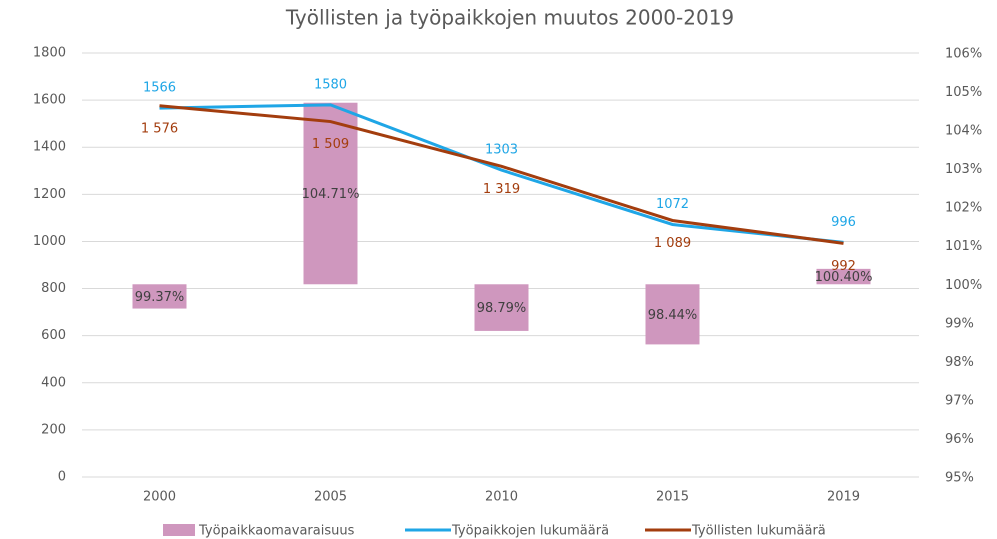  What do you see at coordinates (330, 84) in the screenshot?
I see `line-value-label: 1580` at bounding box center [330, 84].